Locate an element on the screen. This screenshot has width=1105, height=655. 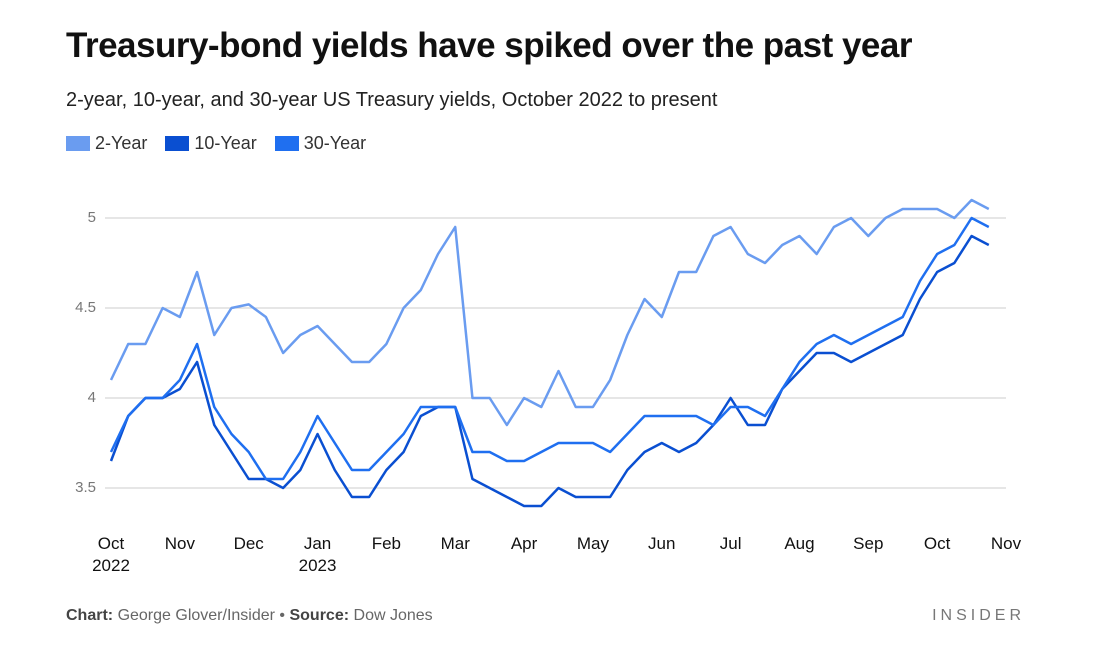
legend-label: 10-Year is located at coordinates (225, 143).